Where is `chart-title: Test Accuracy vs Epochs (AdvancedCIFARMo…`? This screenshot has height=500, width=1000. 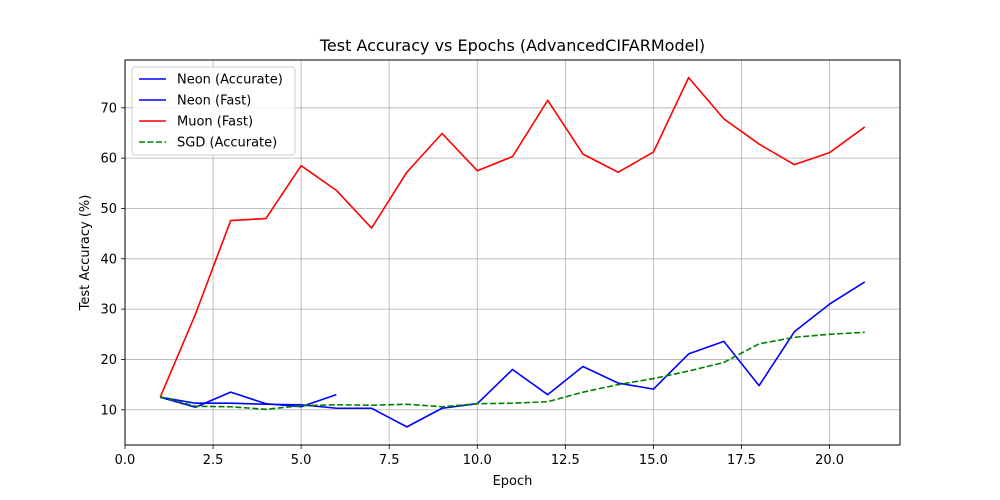 chart-title: Test Accuracy vs Epochs (AdvancedCIFARMo… is located at coordinates (512, 45).